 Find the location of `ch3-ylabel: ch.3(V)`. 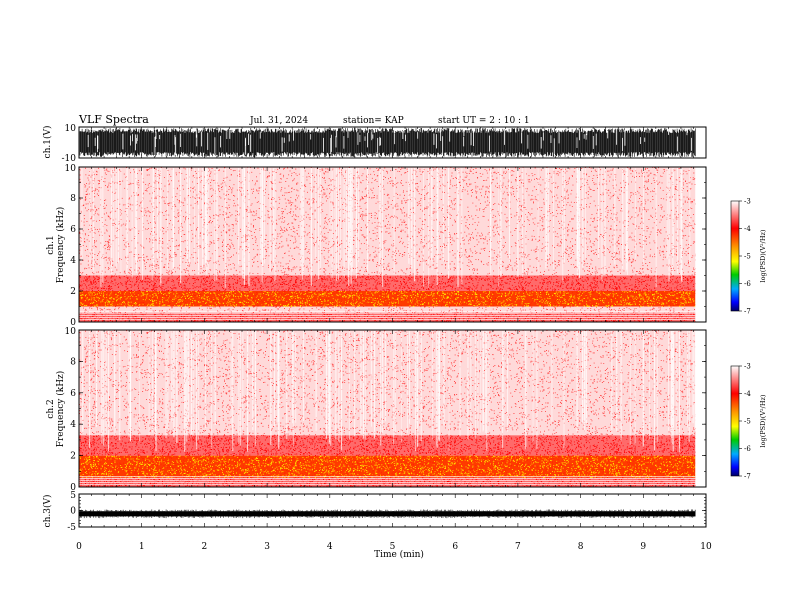

ch3-ylabel: ch.3(V) is located at coordinates (47, 511).